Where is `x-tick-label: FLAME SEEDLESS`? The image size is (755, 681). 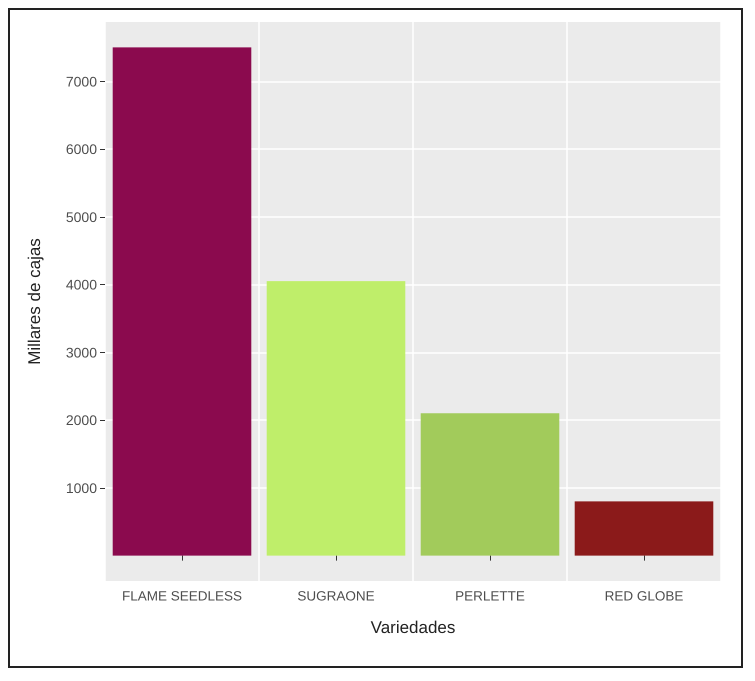 x-tick-label: FLAME SEEDLESS is located at coordinates (182, 596).